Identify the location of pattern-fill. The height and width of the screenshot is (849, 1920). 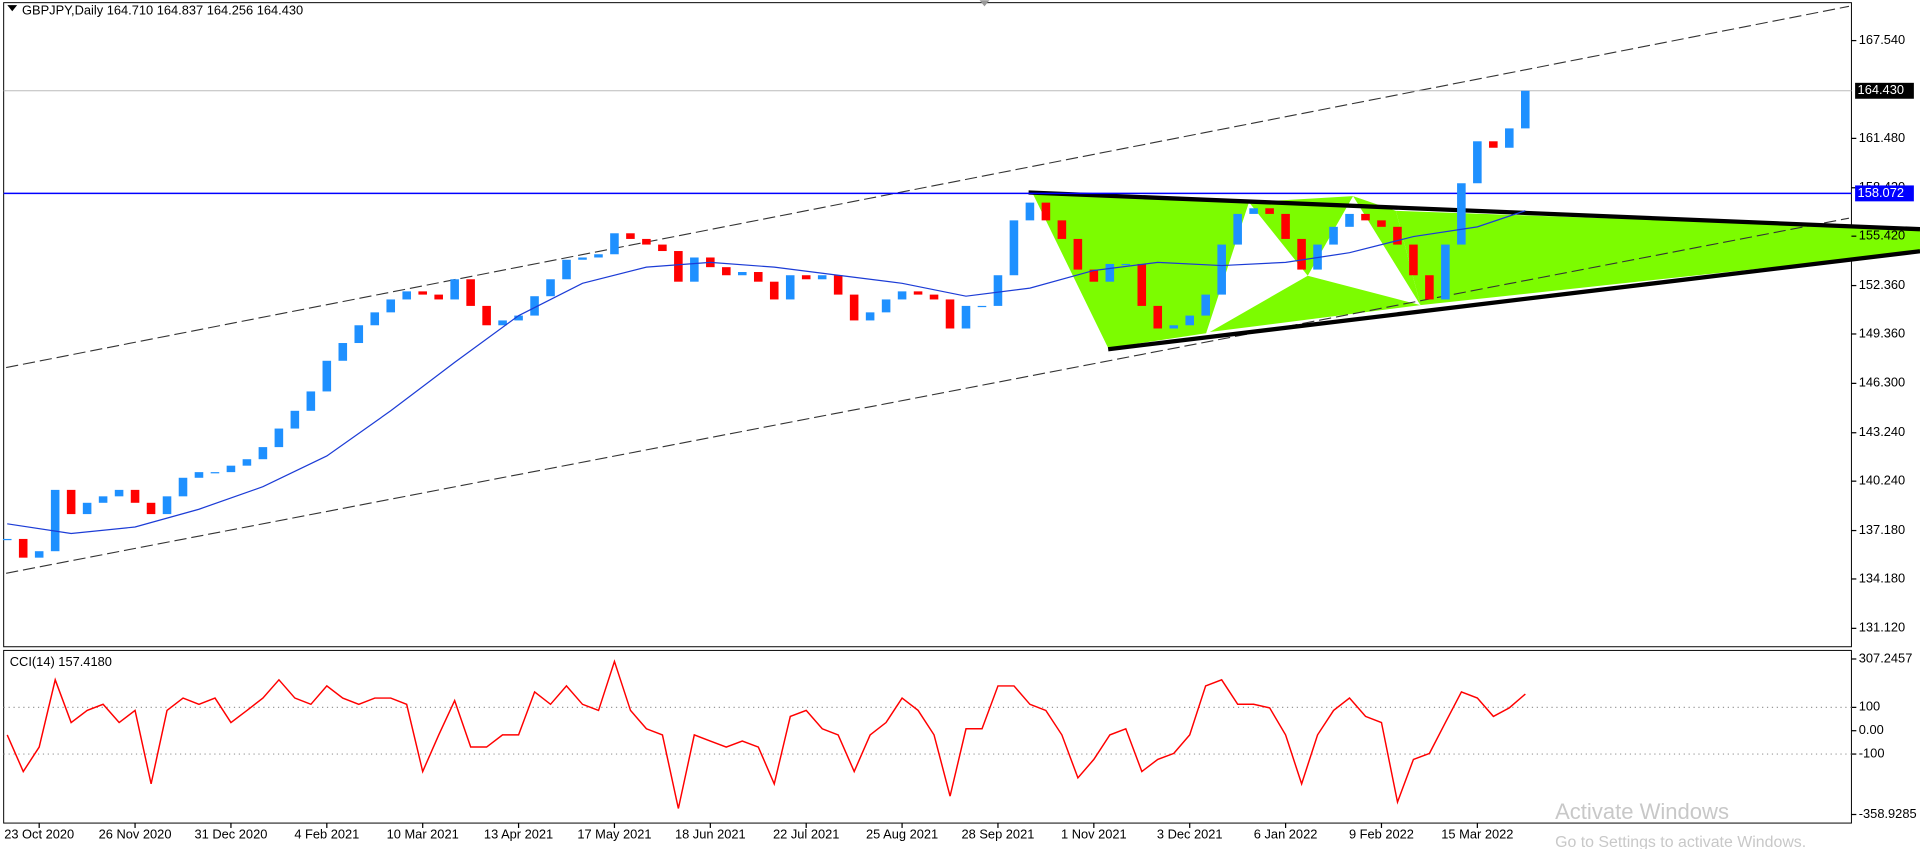
(1476, 270).